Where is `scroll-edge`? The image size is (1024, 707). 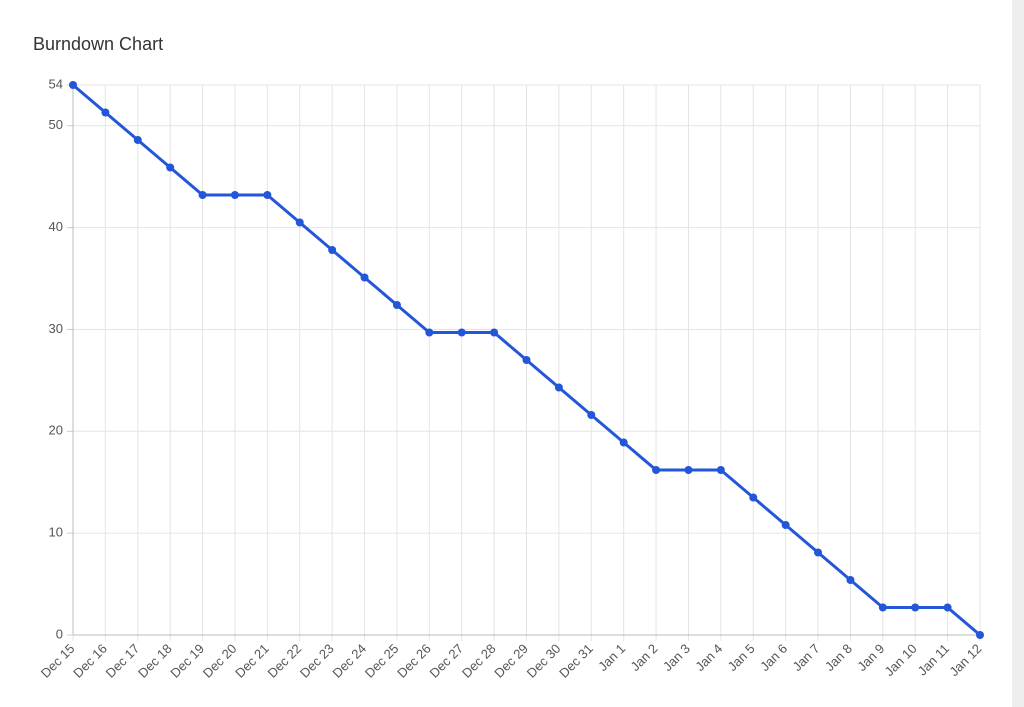
scroll-edge is located at coordinates (1018, 353).